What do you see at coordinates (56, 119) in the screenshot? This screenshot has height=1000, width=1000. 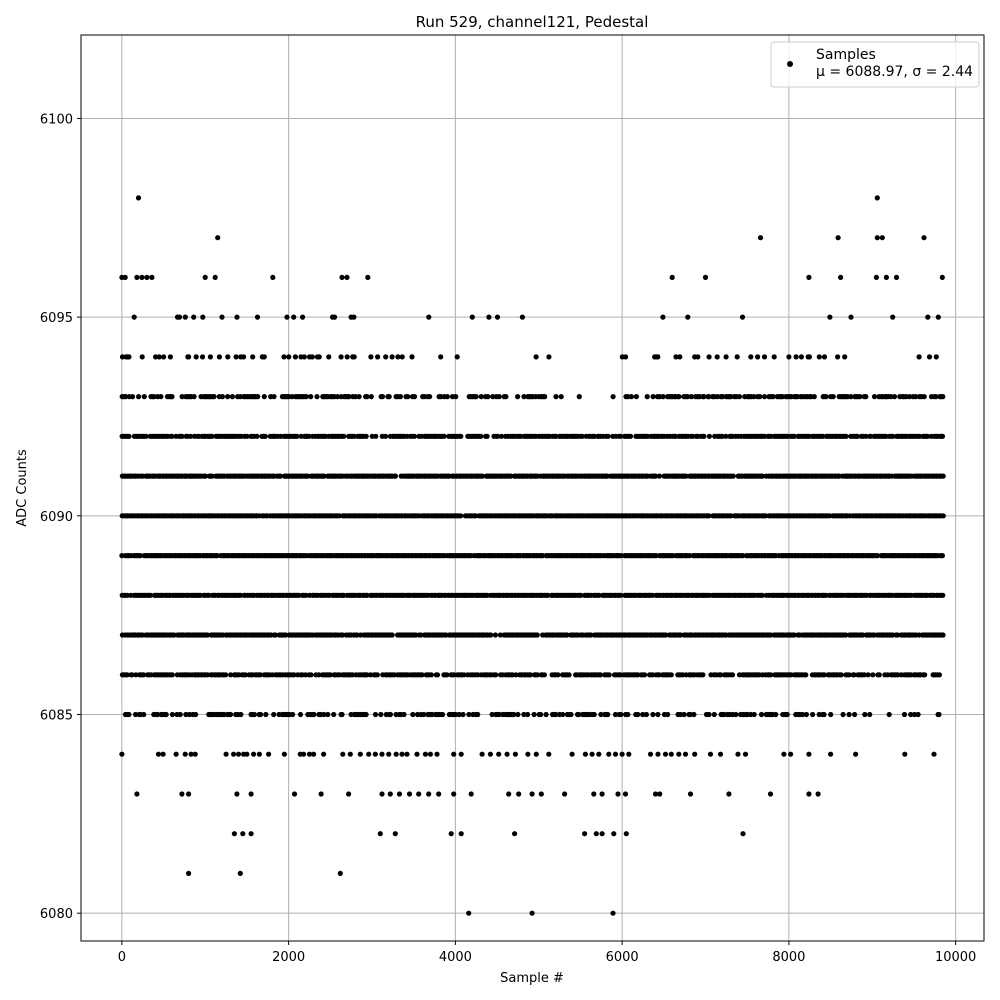 I see `y-tick-label: 6100` at bounding box center [56, 119].